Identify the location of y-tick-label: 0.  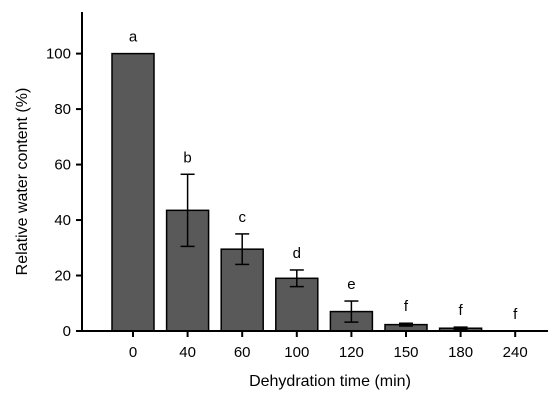
(67, 331).